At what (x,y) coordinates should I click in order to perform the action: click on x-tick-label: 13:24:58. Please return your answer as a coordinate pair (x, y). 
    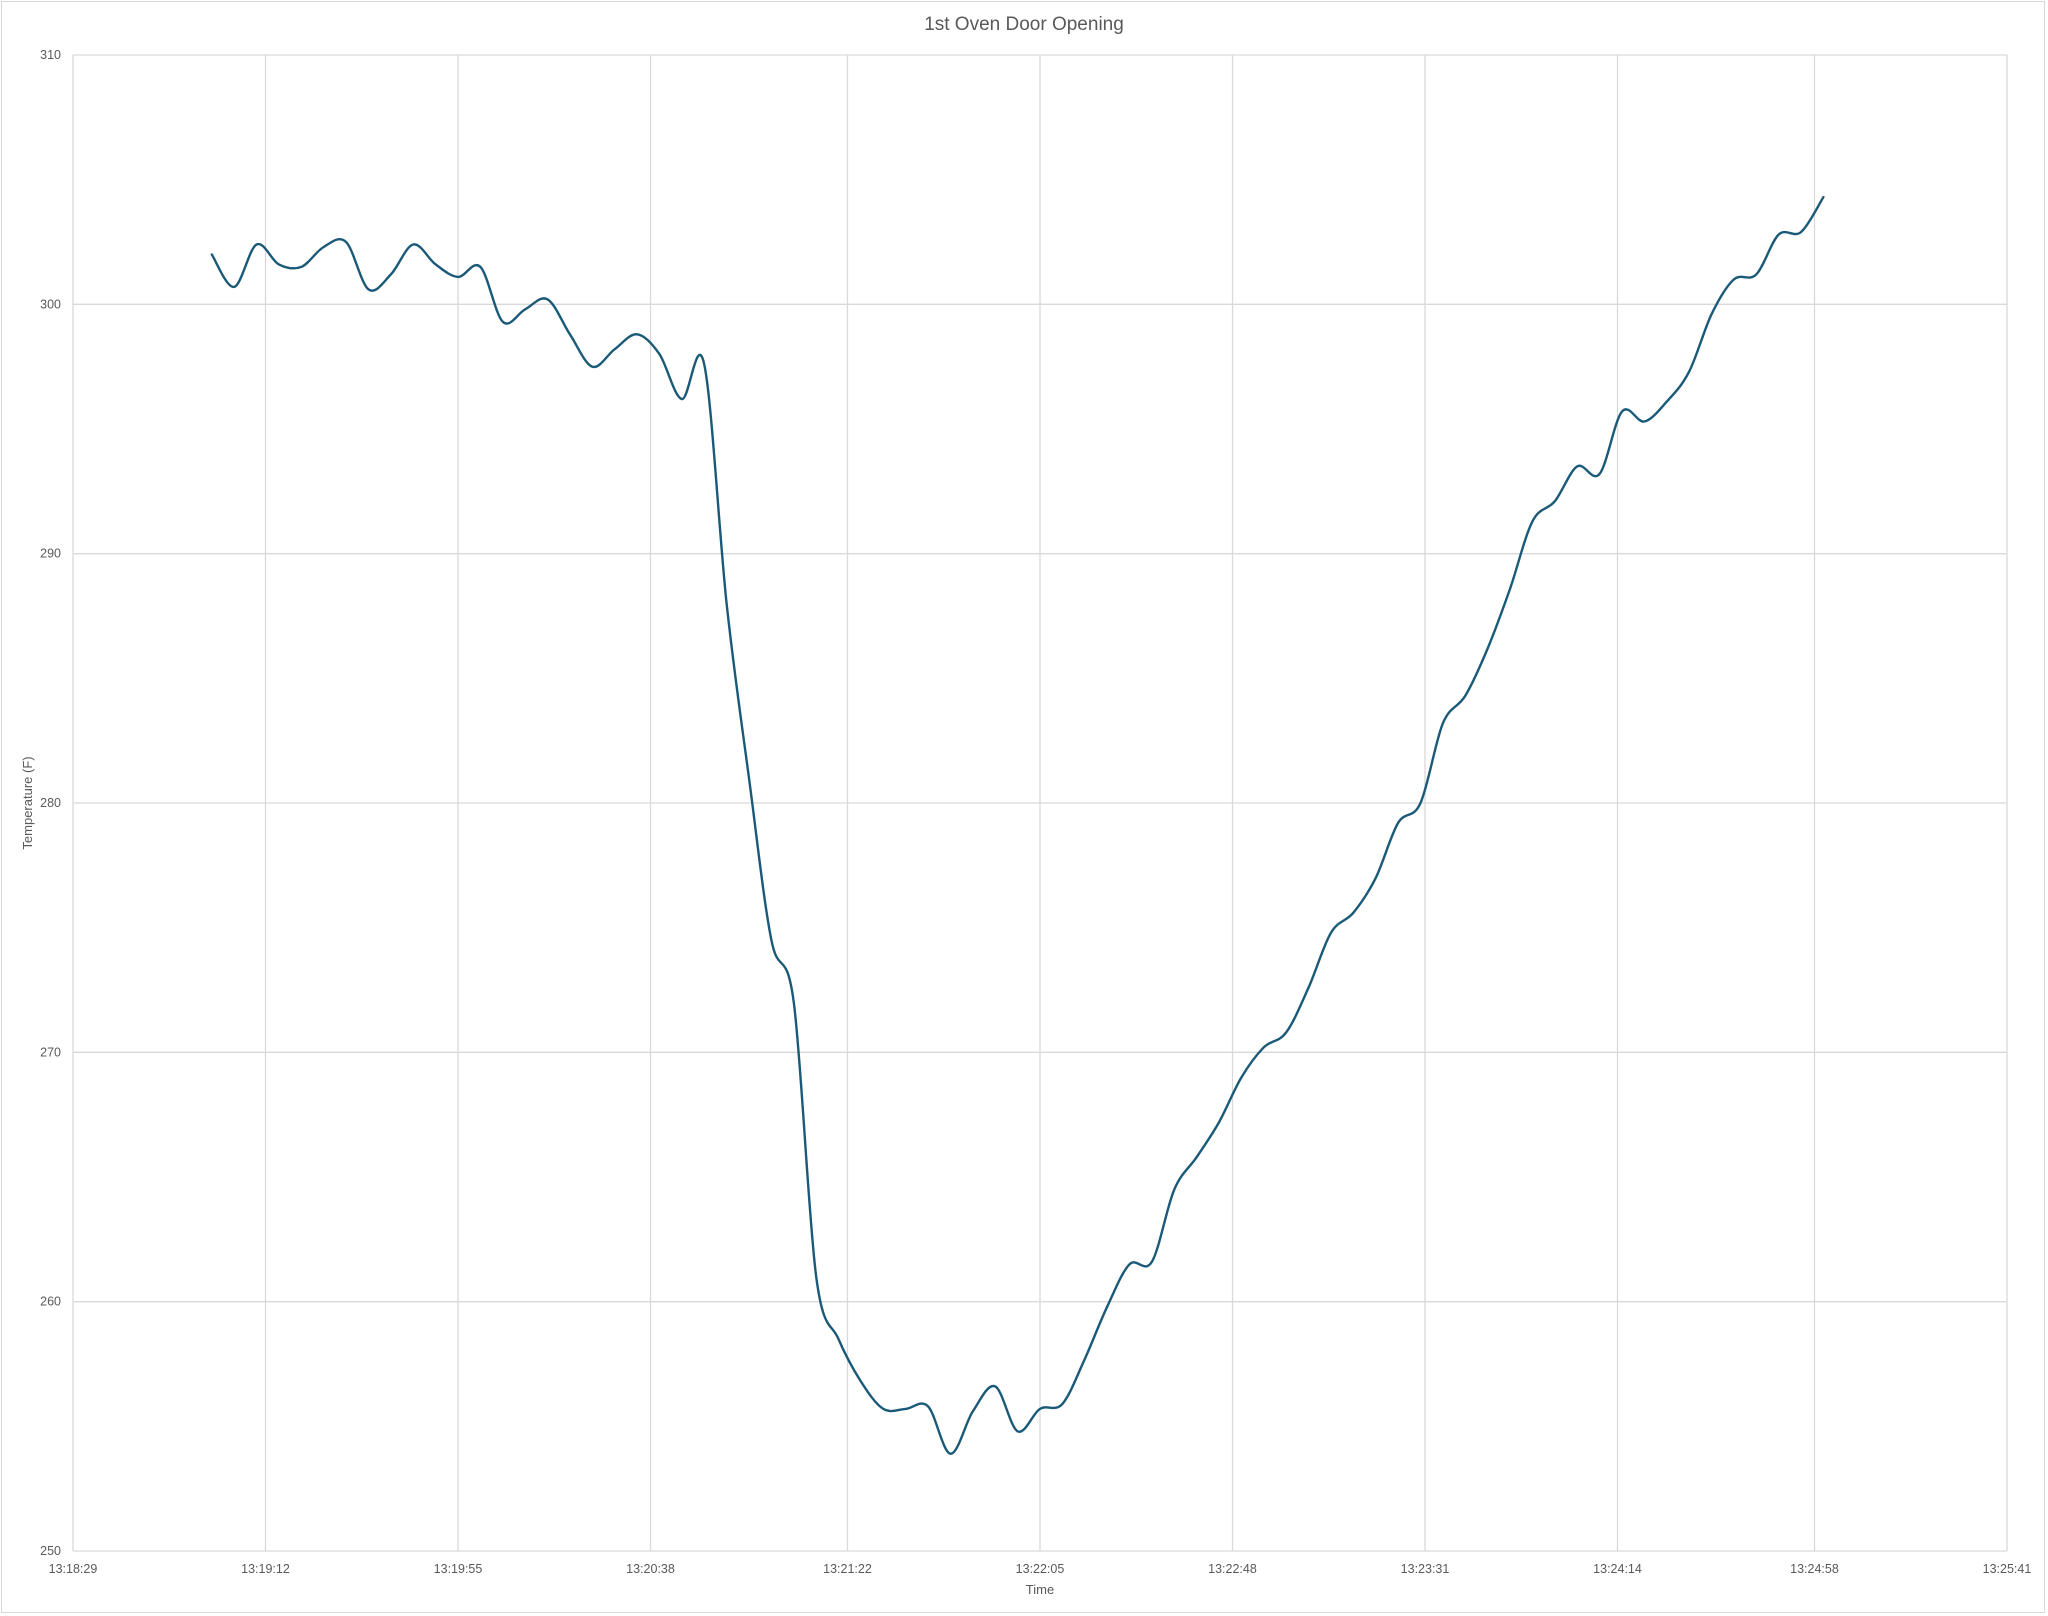
    Looking at the image, I should click on (1814, 1569).